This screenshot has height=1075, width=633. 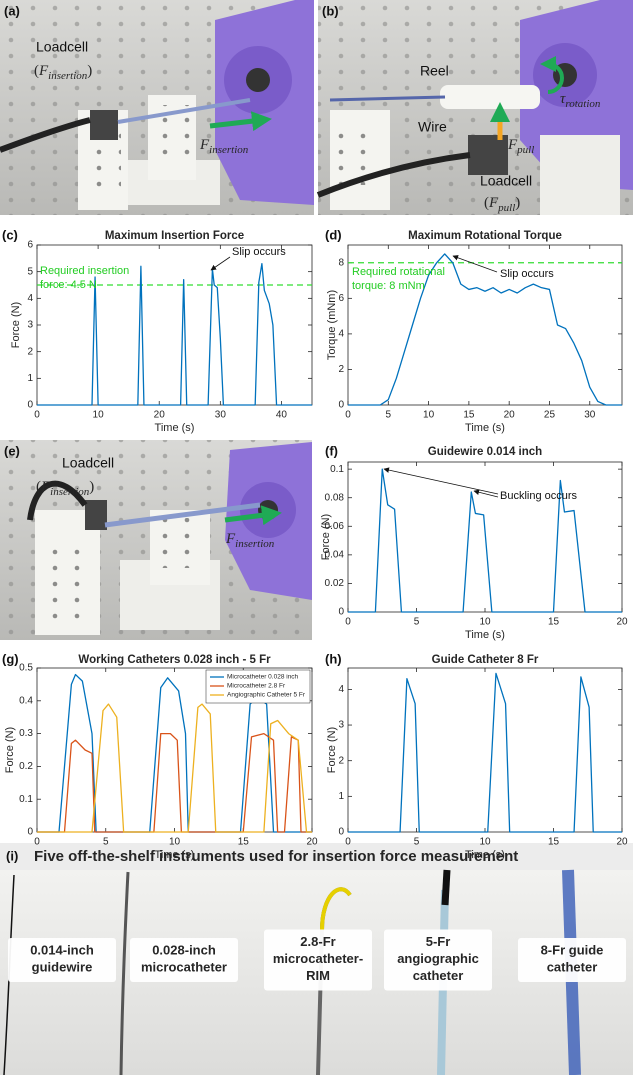 I want to click on y-tick-label: 3, so click(x=30, y=325).